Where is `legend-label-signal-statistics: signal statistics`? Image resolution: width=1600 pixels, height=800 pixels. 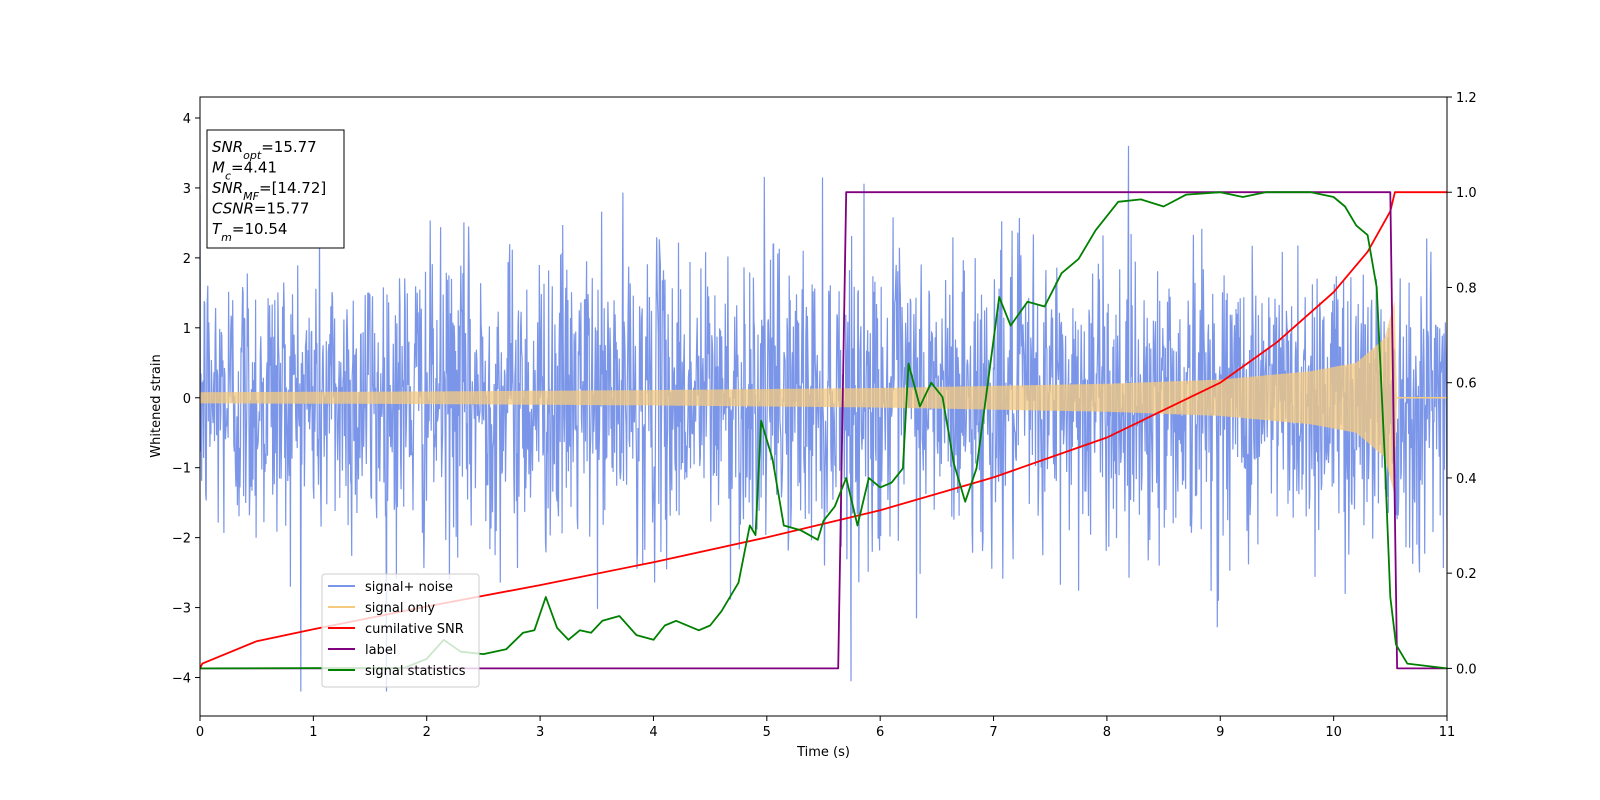
legend-label-signal-statistics: signal statistics is located at coordinates (415, 671).